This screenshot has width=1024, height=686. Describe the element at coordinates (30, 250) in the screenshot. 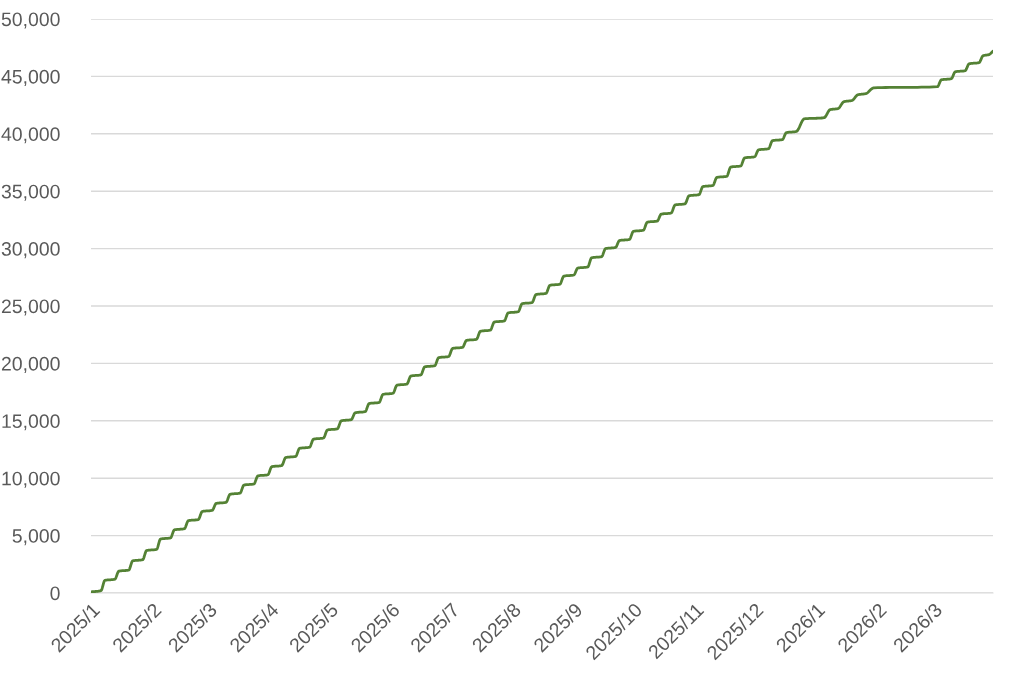

I see `y-tick-label: 30,000` at that location.